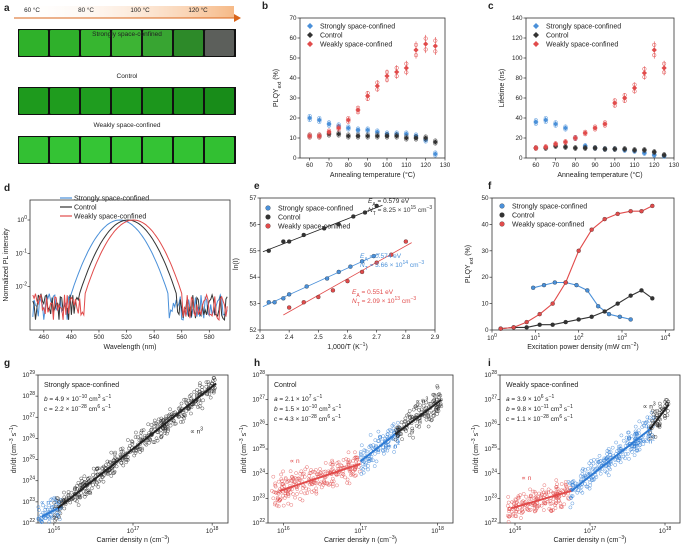 This screenshot has width=685, height=552. Describe the element at coordinates (648, 407) in the screenshot. I see `label-part: ∝ n` at that location.